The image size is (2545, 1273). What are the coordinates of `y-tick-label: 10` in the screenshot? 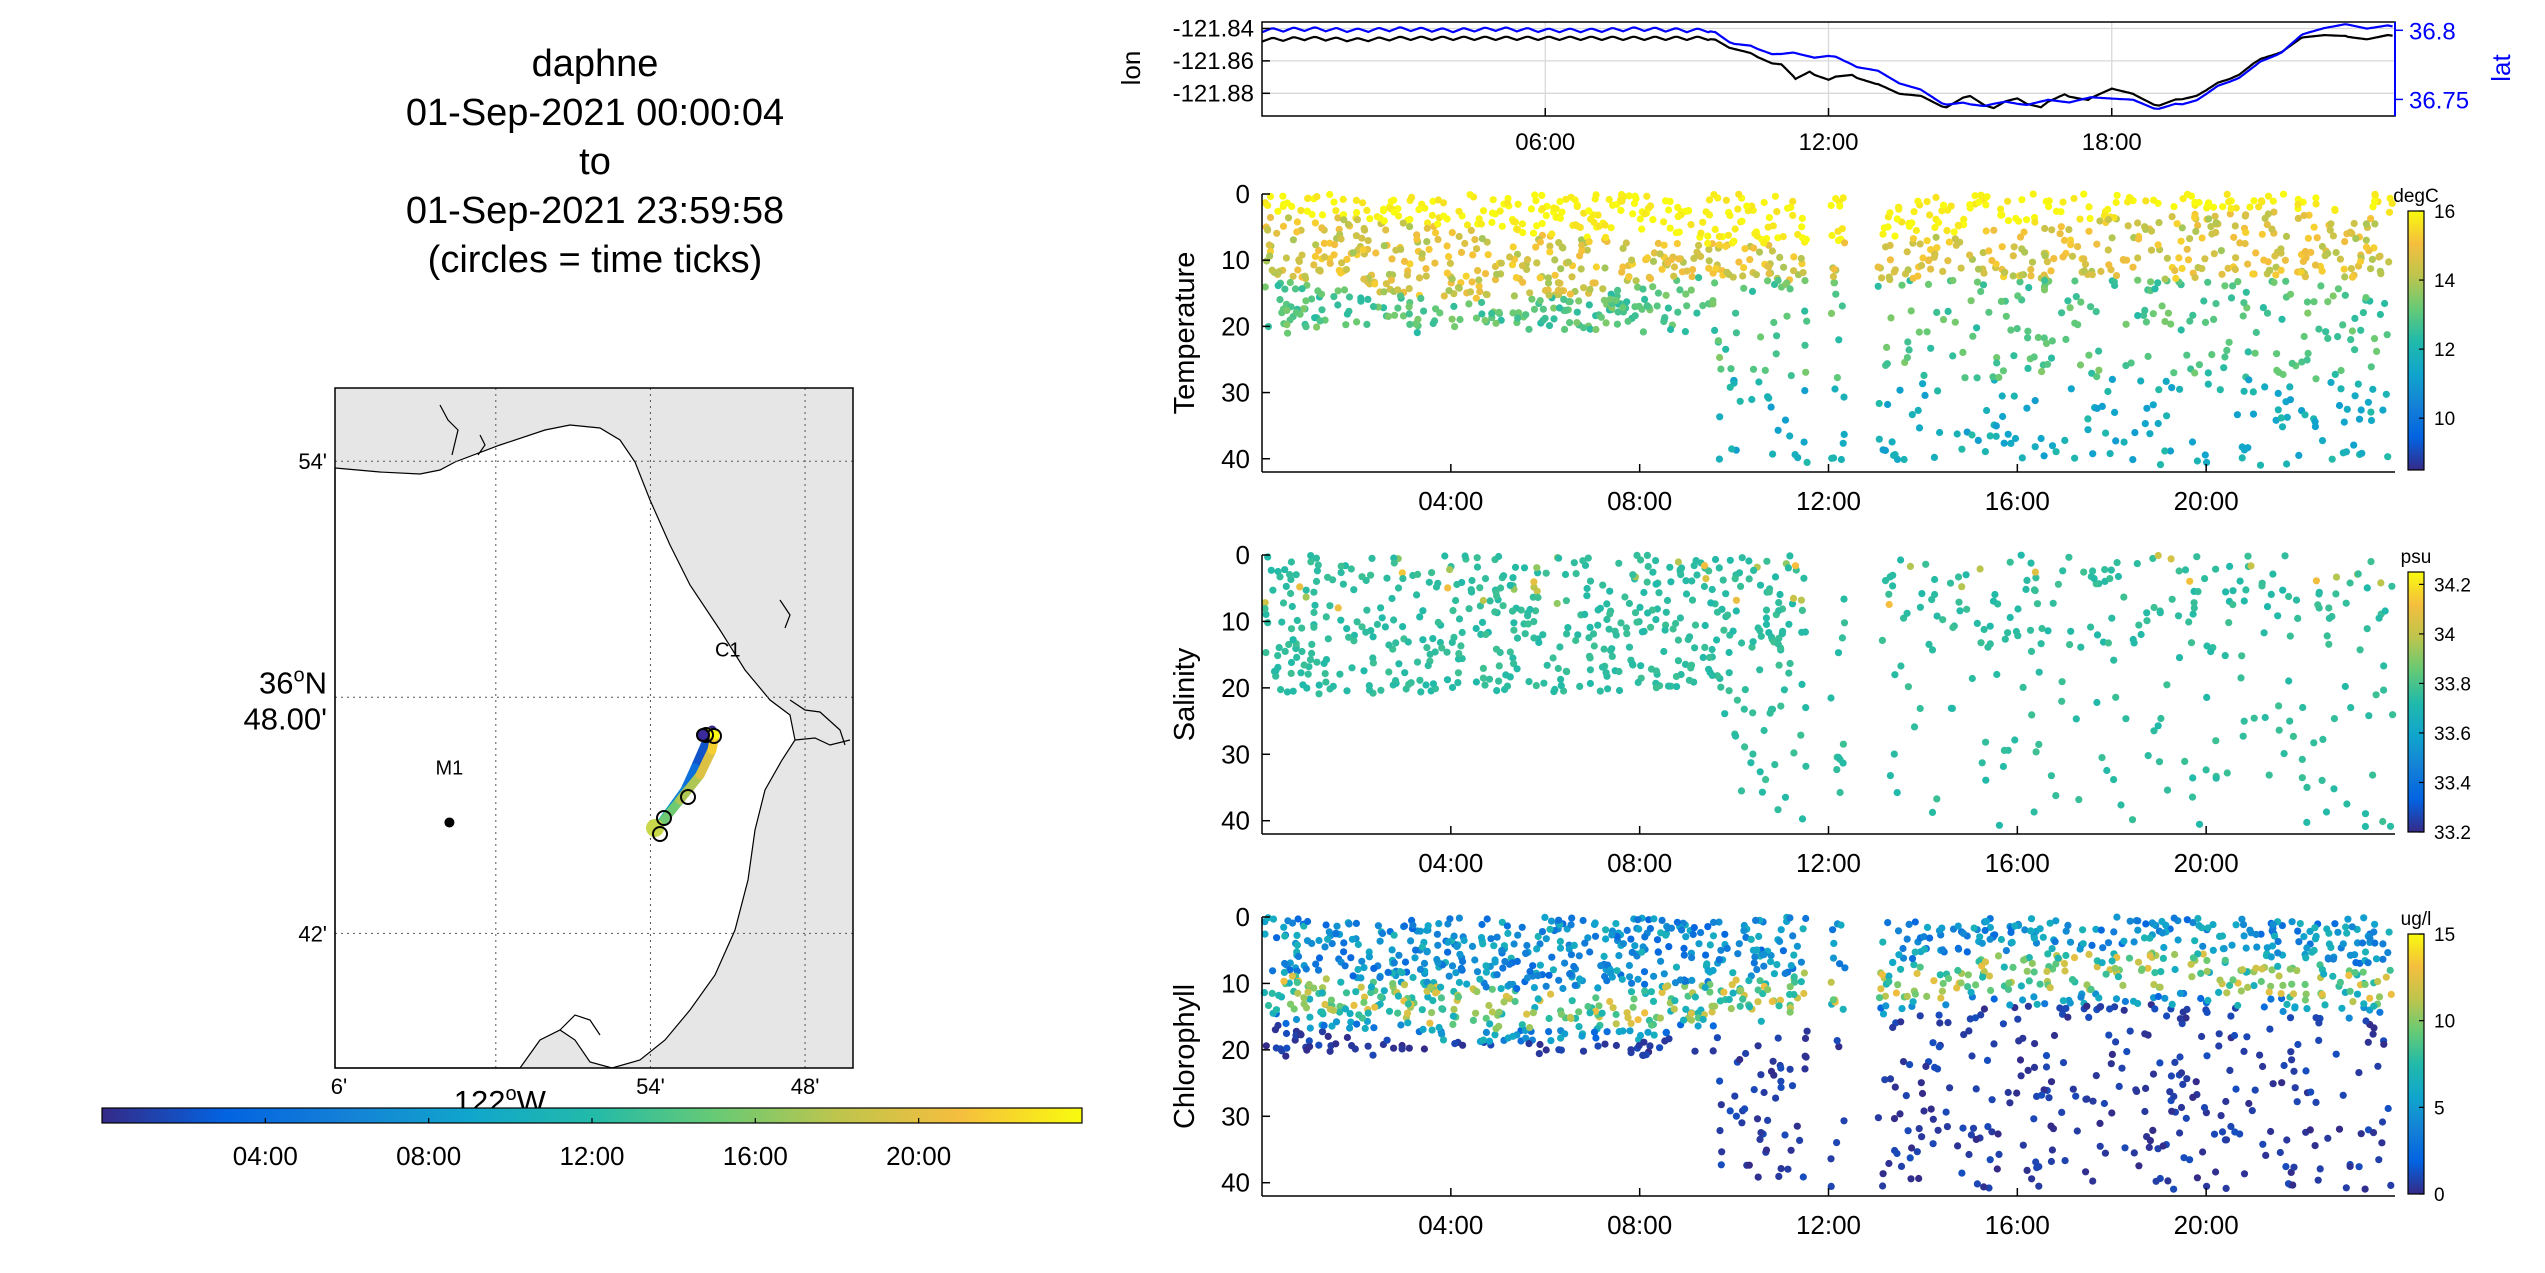 It's located at (1235, 621).